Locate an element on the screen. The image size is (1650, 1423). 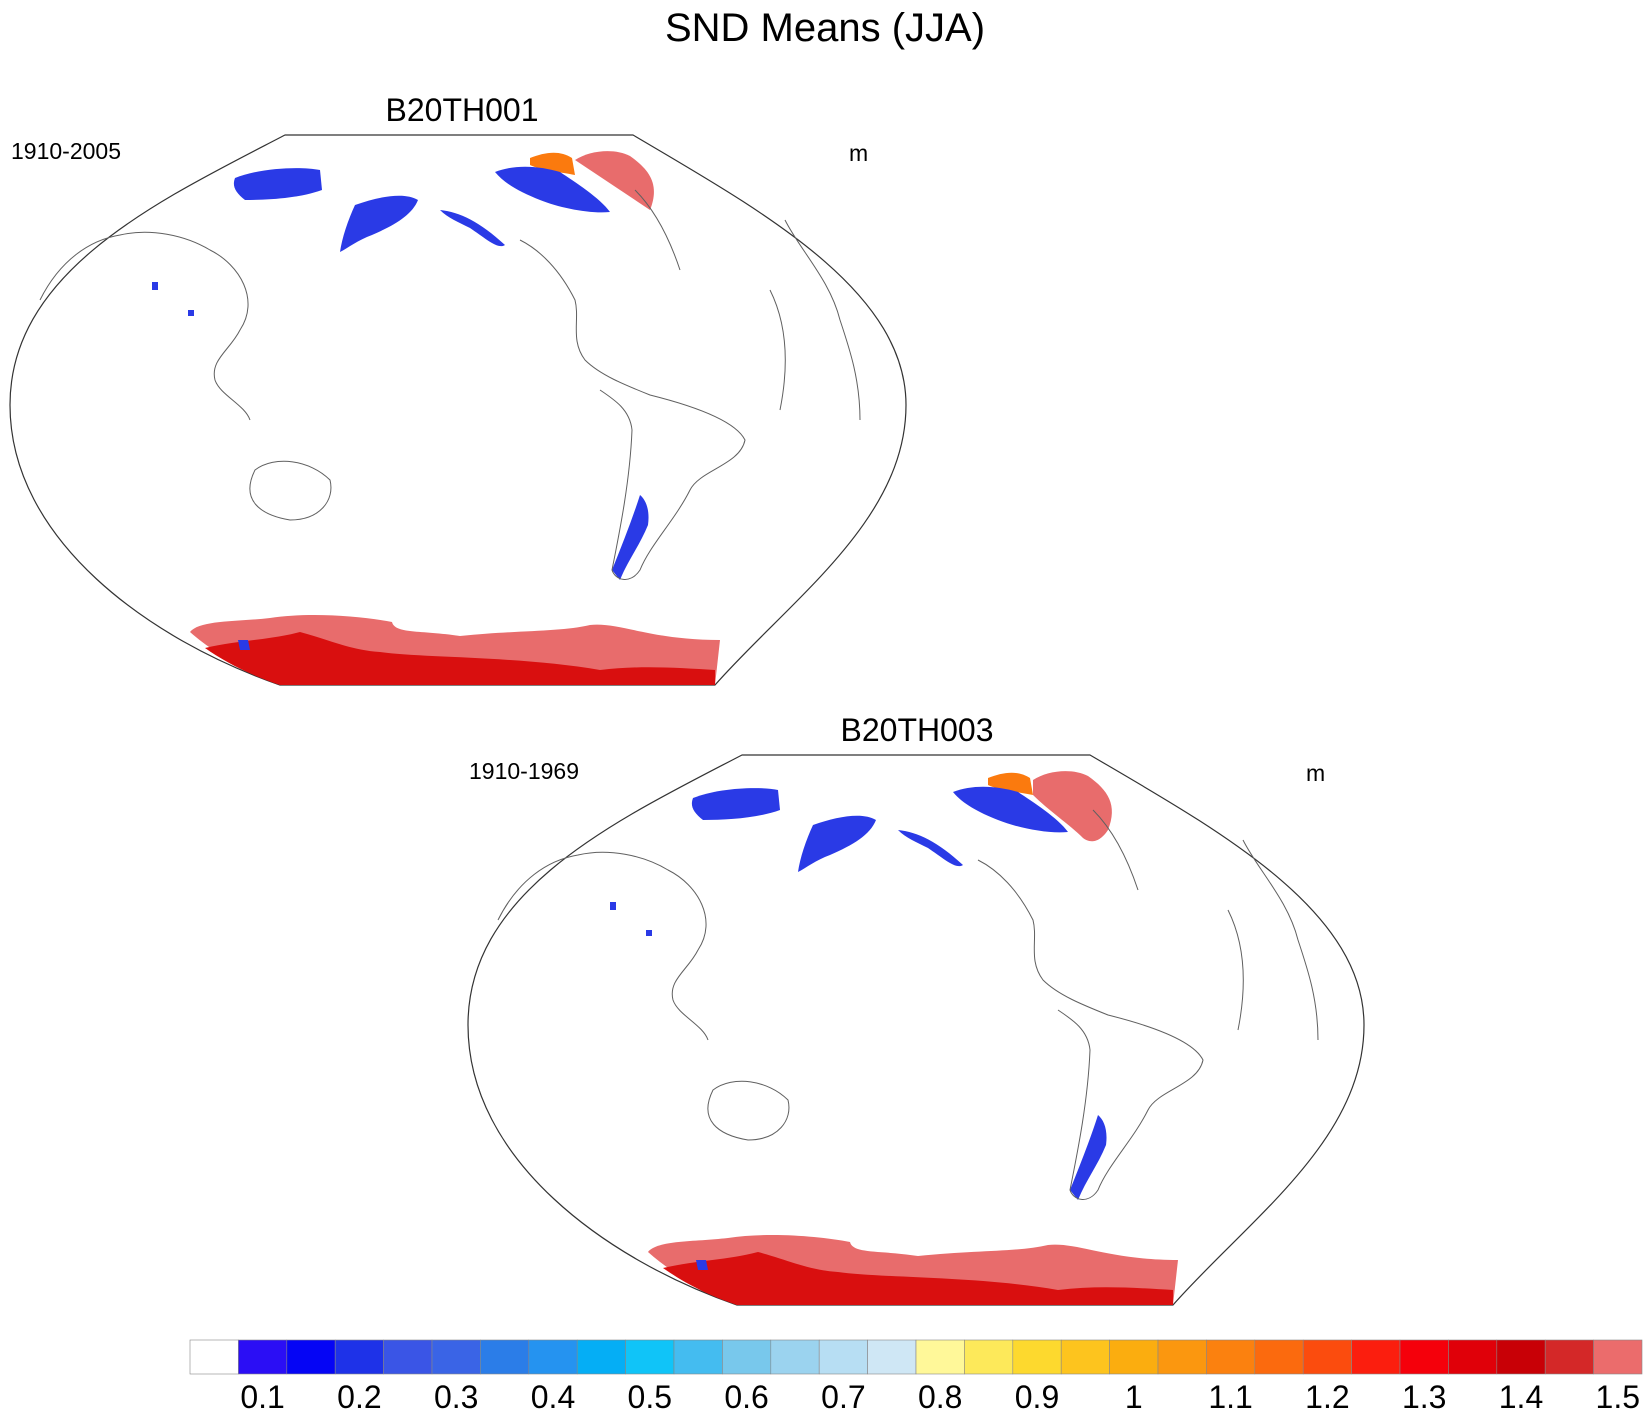
figure-title: SND Means (JJA) is located at coordinates (825, 28).